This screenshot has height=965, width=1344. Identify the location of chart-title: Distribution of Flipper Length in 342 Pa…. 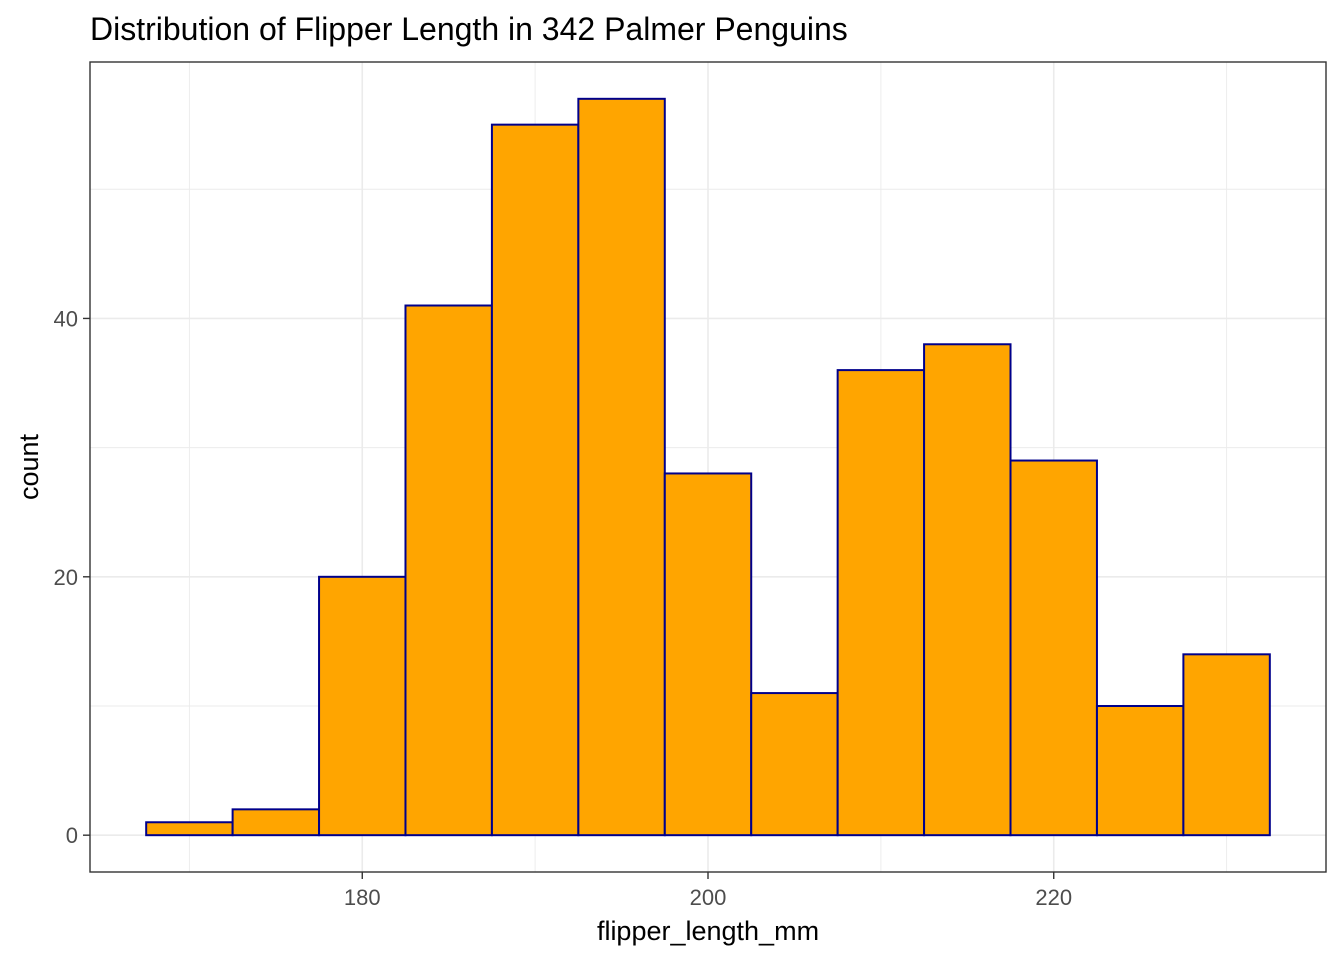
(469, 29).